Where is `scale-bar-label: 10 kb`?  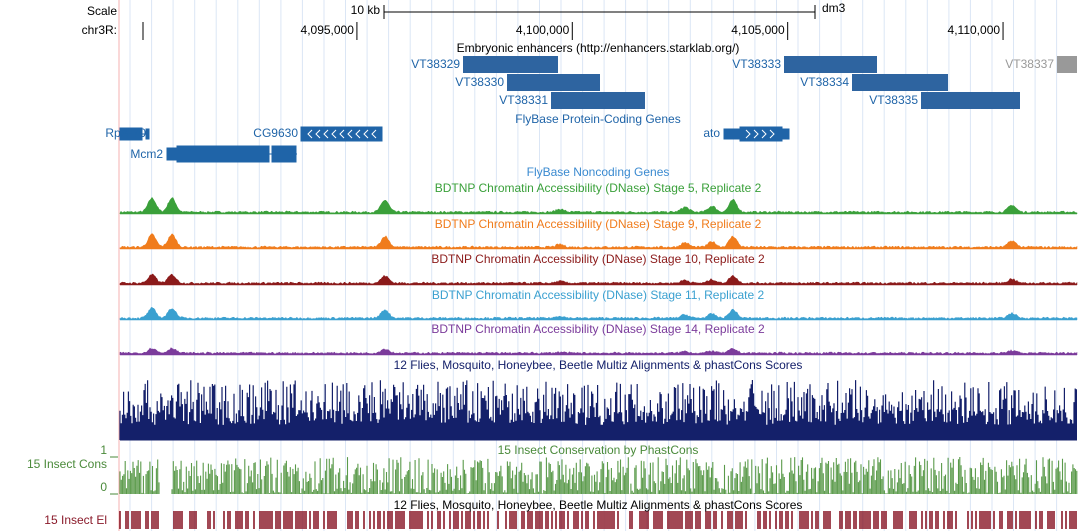
scale-bar-label: 10 kb is located at coordinates (366, 10).